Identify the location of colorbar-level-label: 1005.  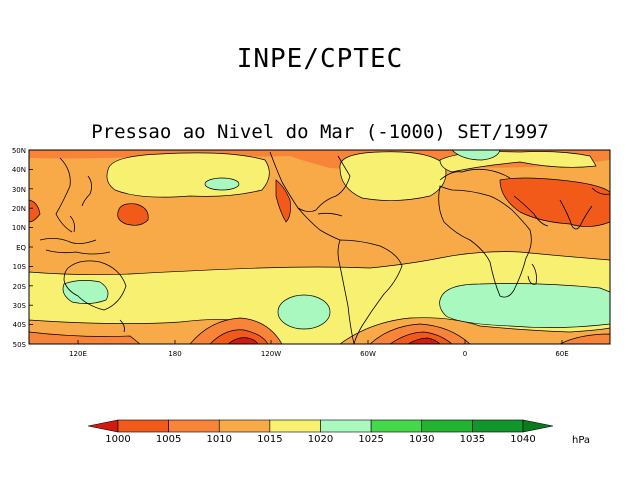
(168, 439).